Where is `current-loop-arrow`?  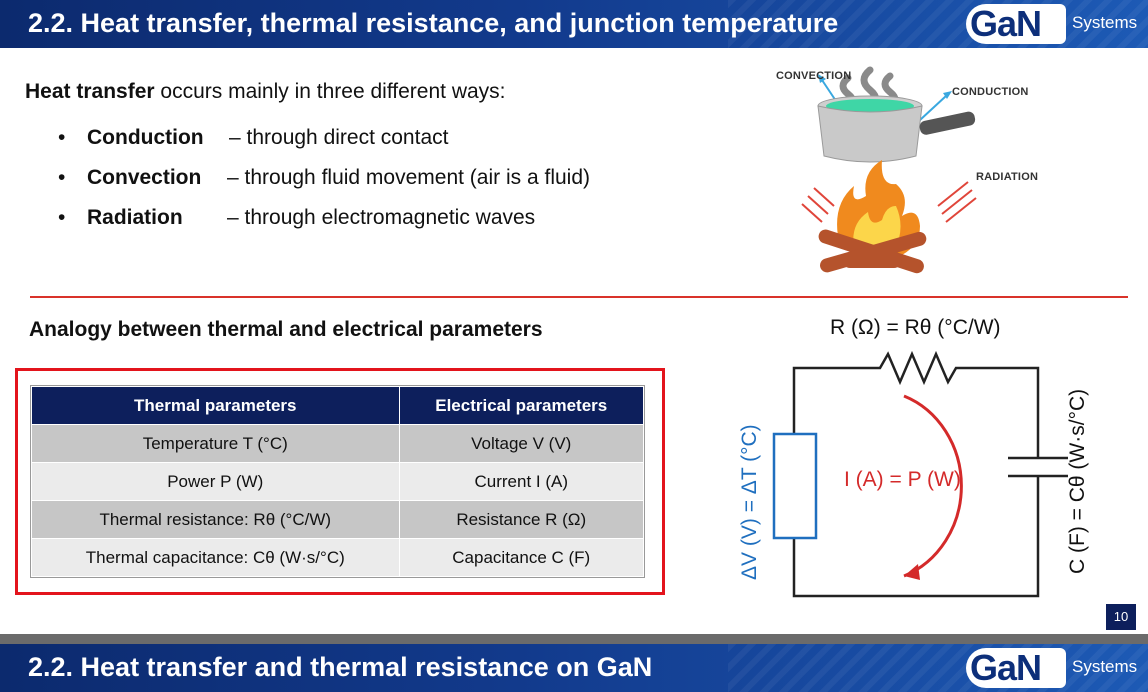
current-loop-arrow is located at coordinates (933, 486).